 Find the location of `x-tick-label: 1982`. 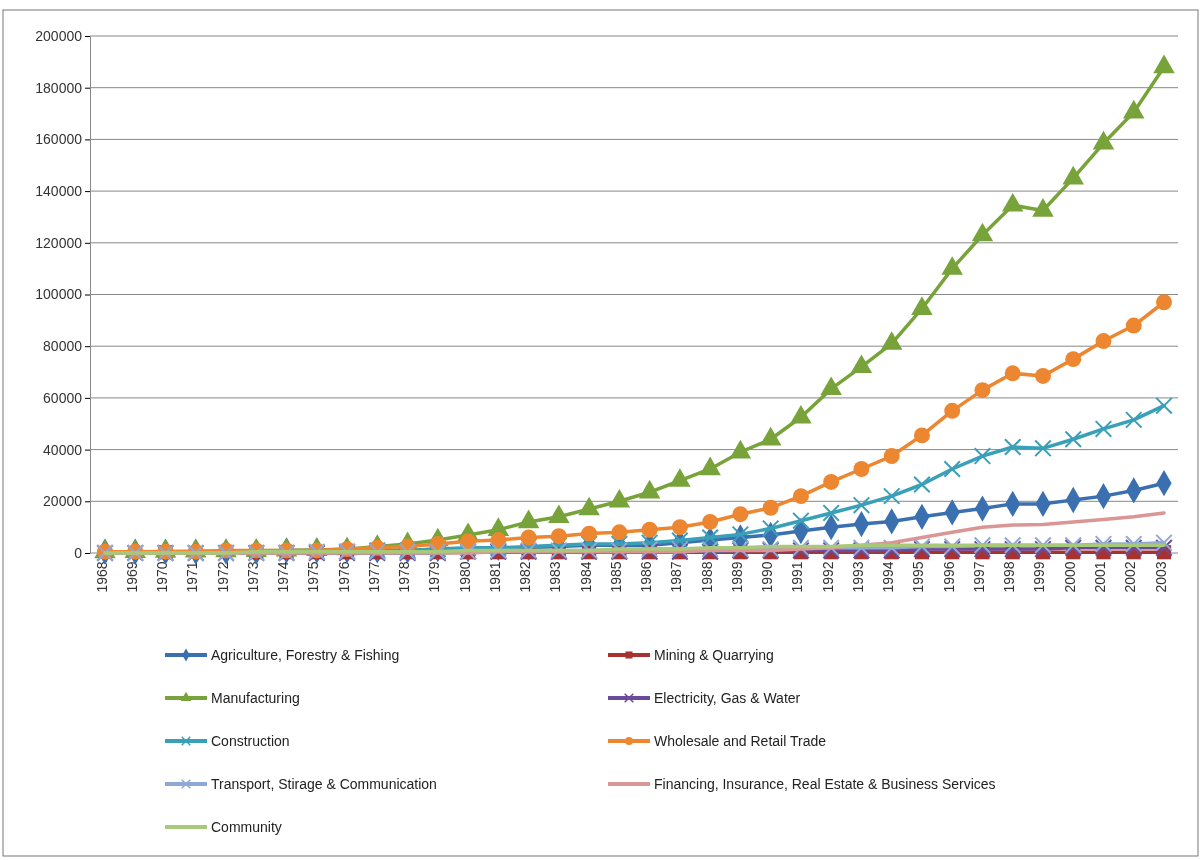

x-tick-label: 1982 is located at coordinates (525, 577).